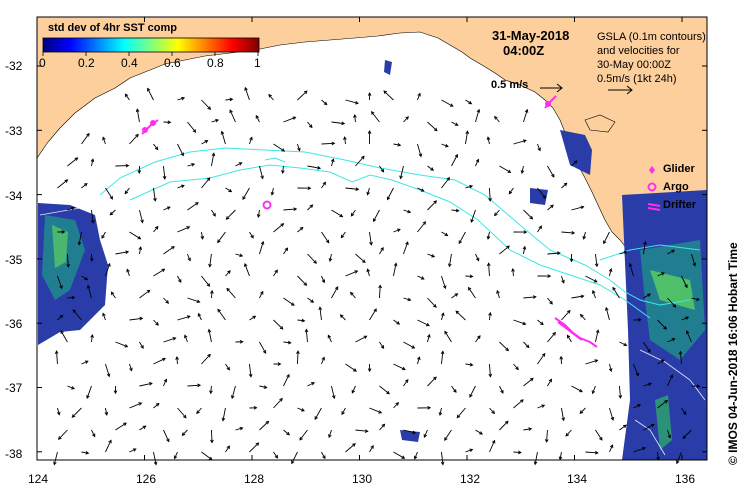  What do you see at coordinates (733, 353) in the screenshot?
I see `credit-text: © IMOS 04-Jun-2018 16:06 Hobart Time` at bounding box center [733, 353].